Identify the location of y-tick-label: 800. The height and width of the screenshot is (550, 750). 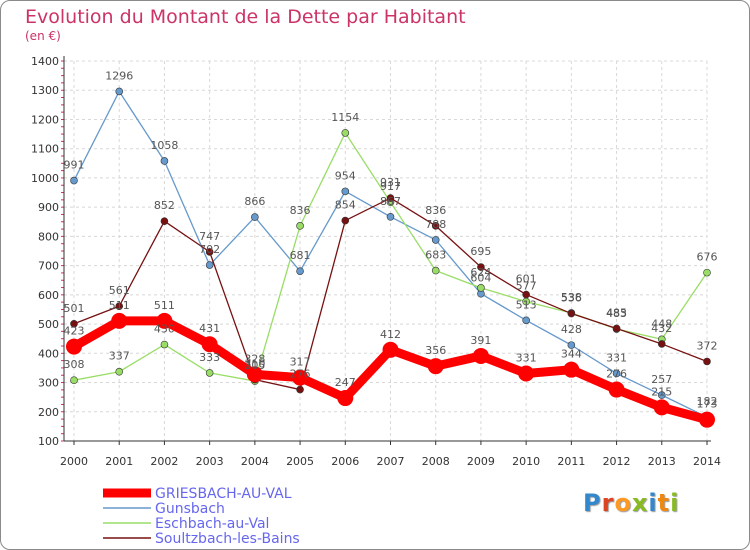
(48, 236).